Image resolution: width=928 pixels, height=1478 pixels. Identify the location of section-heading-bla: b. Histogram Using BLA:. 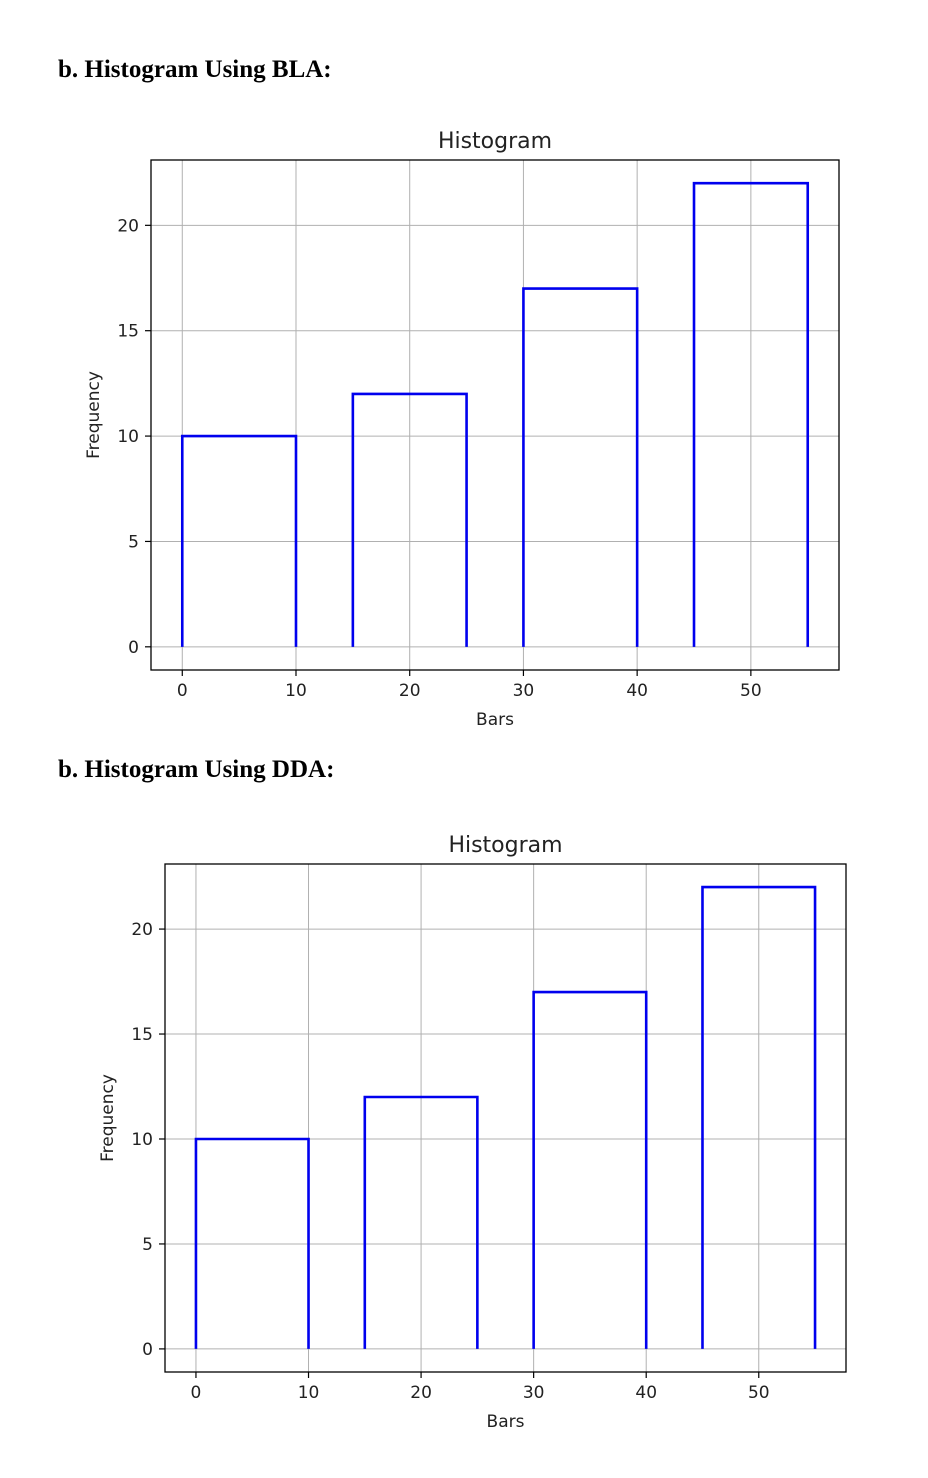
(195, 69).